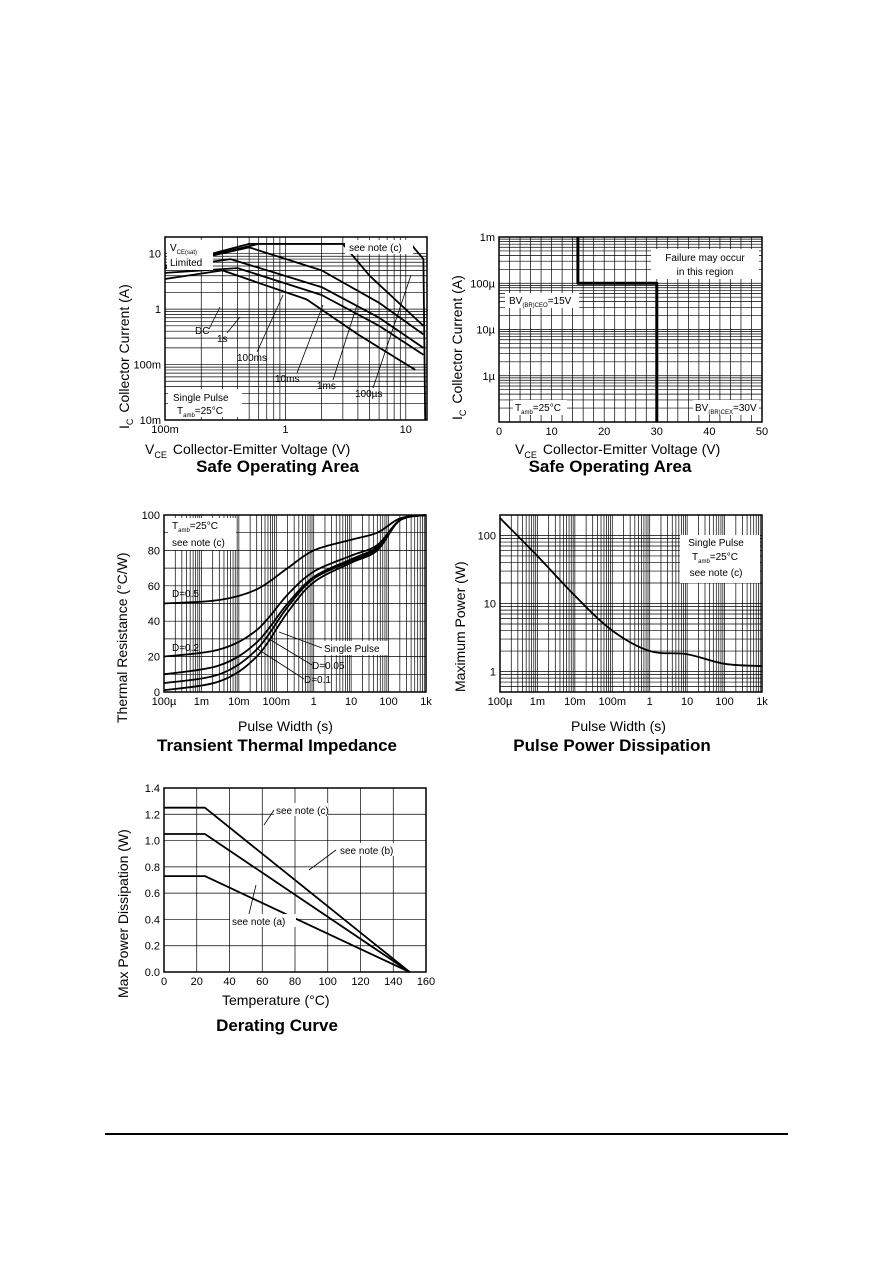  What do you see at coordinates (258, 922) in the screenshot?
I see `derating-label-a: see note (a)` at bounding box center [258, 922].